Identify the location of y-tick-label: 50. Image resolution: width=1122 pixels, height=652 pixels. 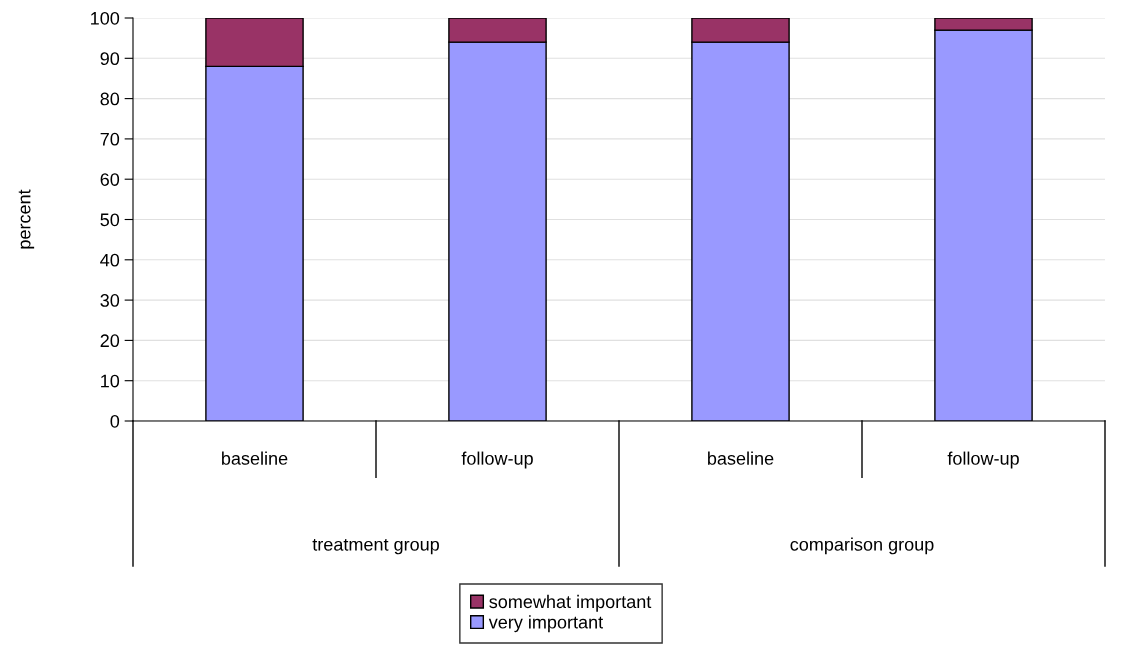
(110, 220).